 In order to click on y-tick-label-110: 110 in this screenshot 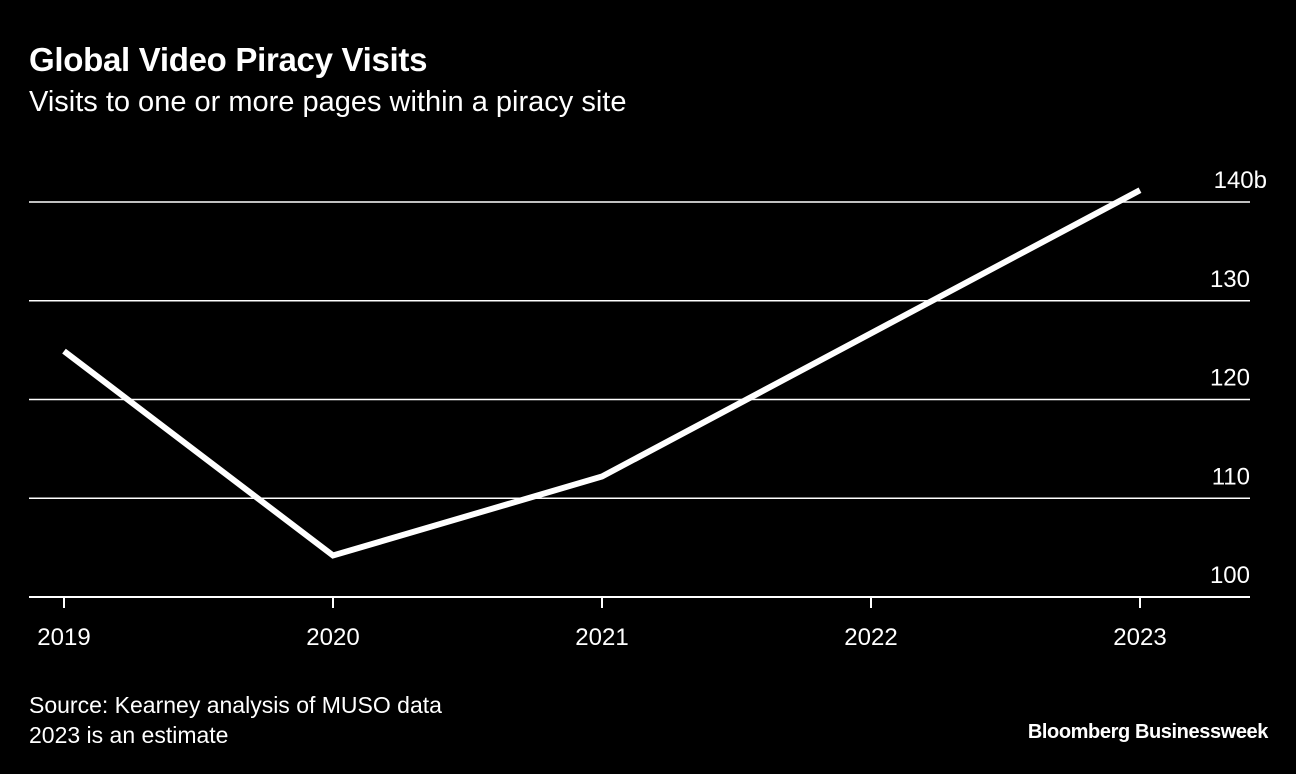, I will do `click(1231, 476)`.